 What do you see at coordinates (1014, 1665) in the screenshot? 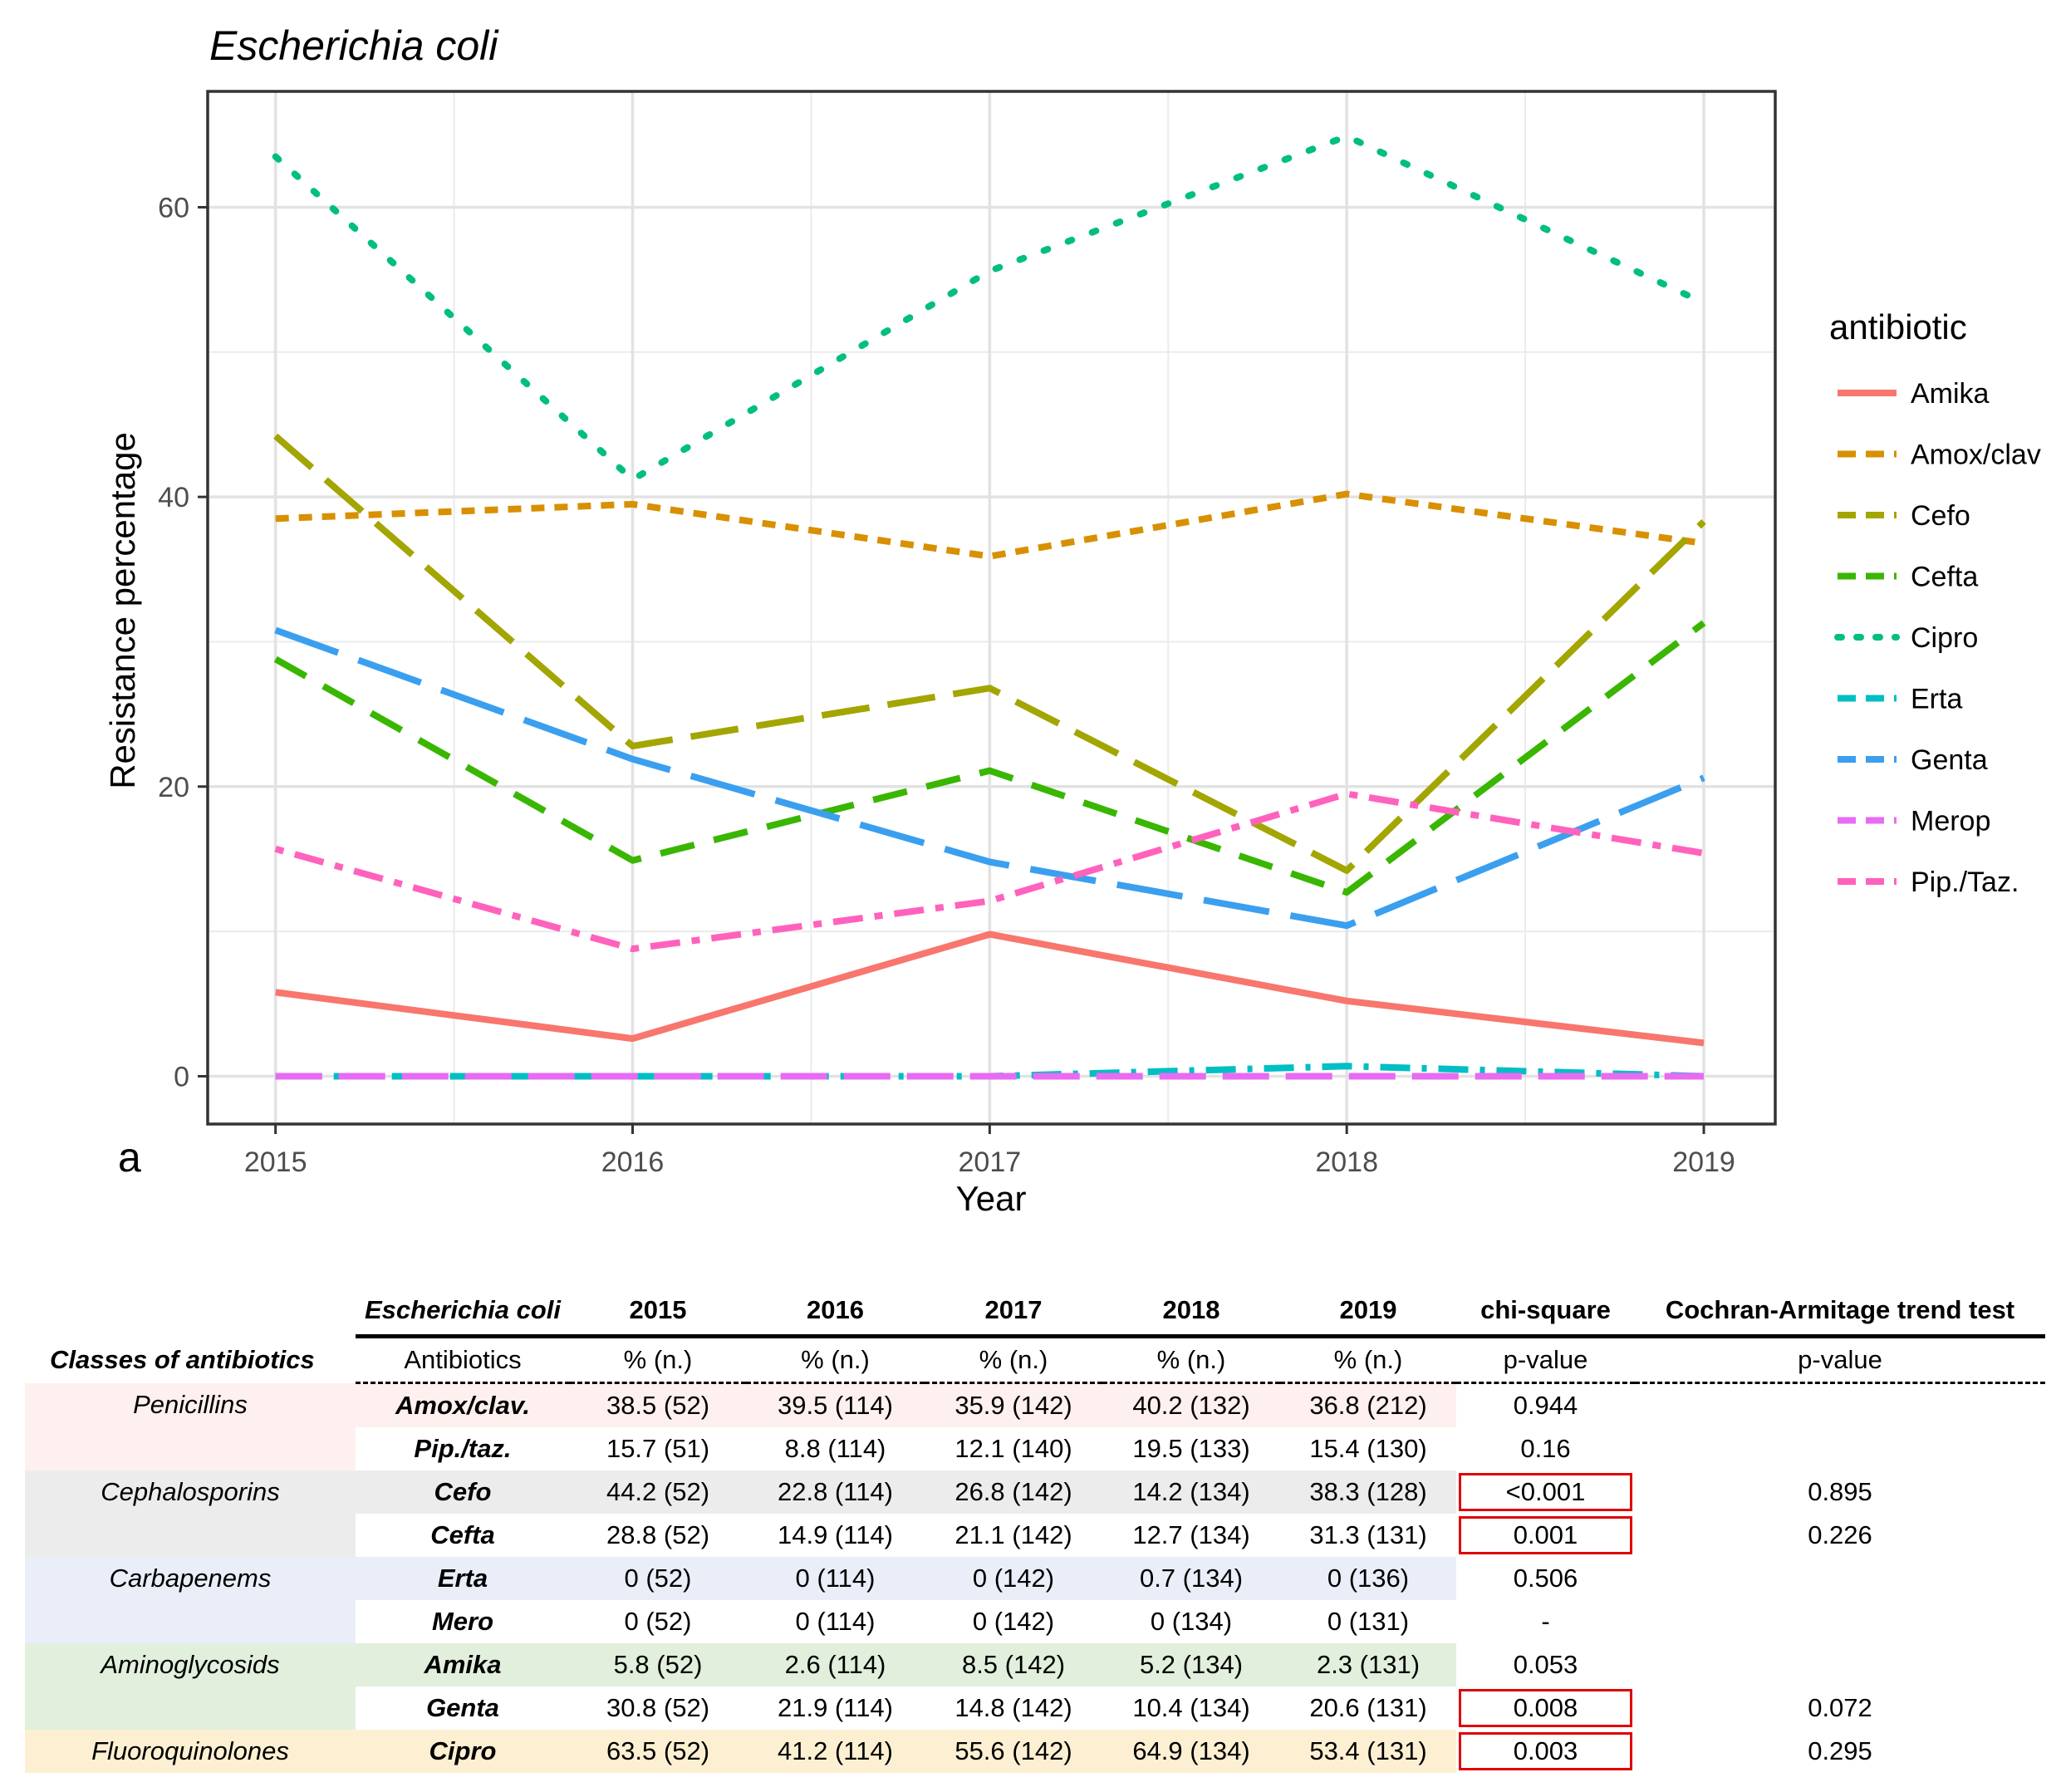
I see `resistance-value-cell: 8.5 (142)` at bounding box center [1014, 1665].